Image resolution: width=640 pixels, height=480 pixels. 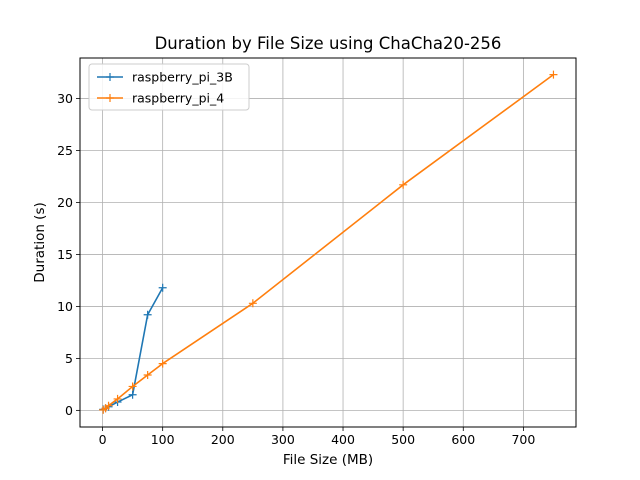 What do you see at coordinates (463, 439) in the screenshot?
I see `x-tick-label: 600` at bounding box center [463, 439].